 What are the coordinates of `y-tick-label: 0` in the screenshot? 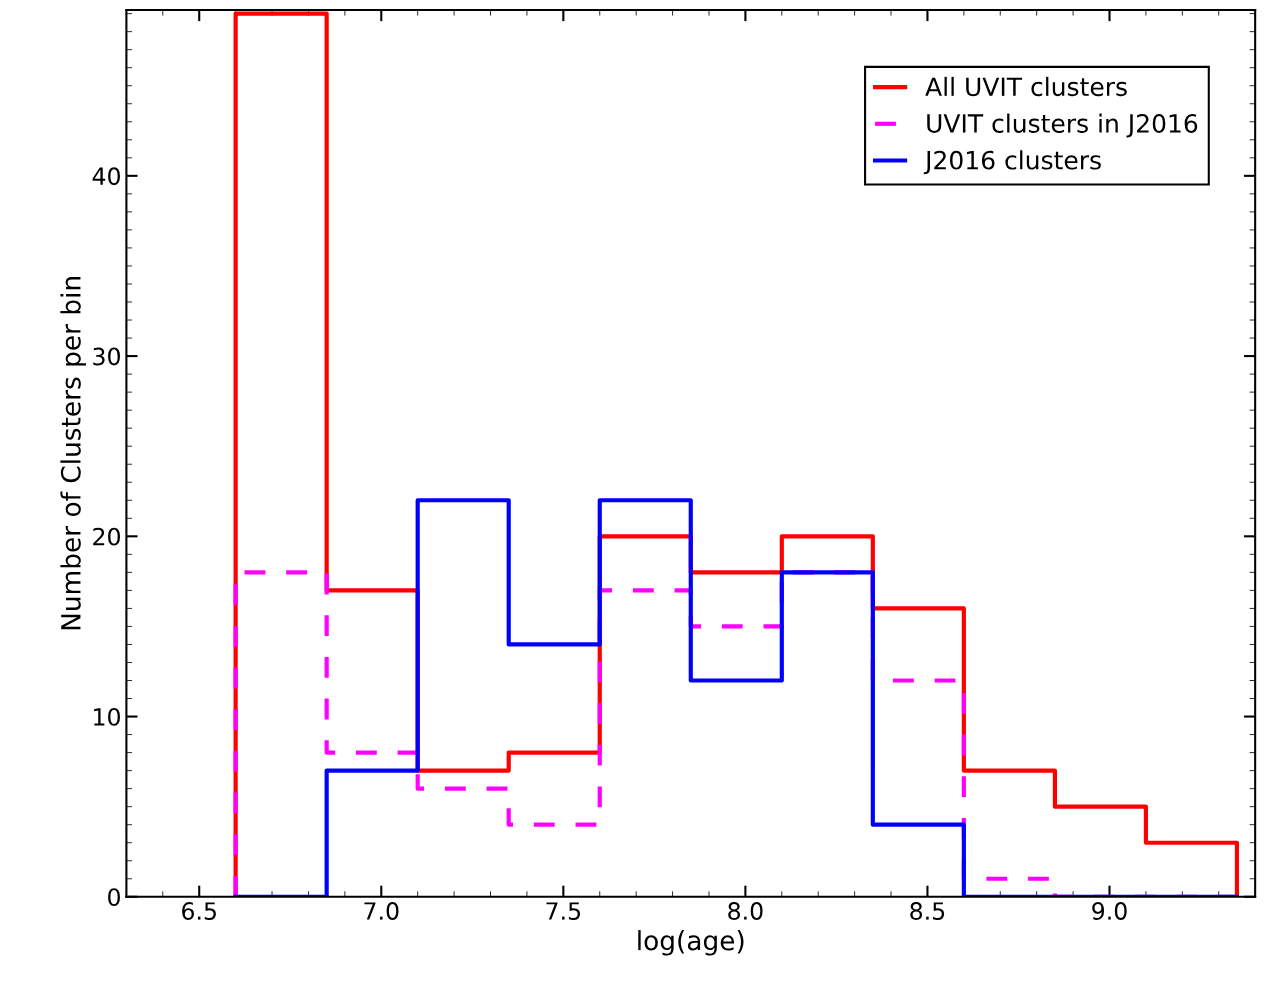 It's located at (114, 897).